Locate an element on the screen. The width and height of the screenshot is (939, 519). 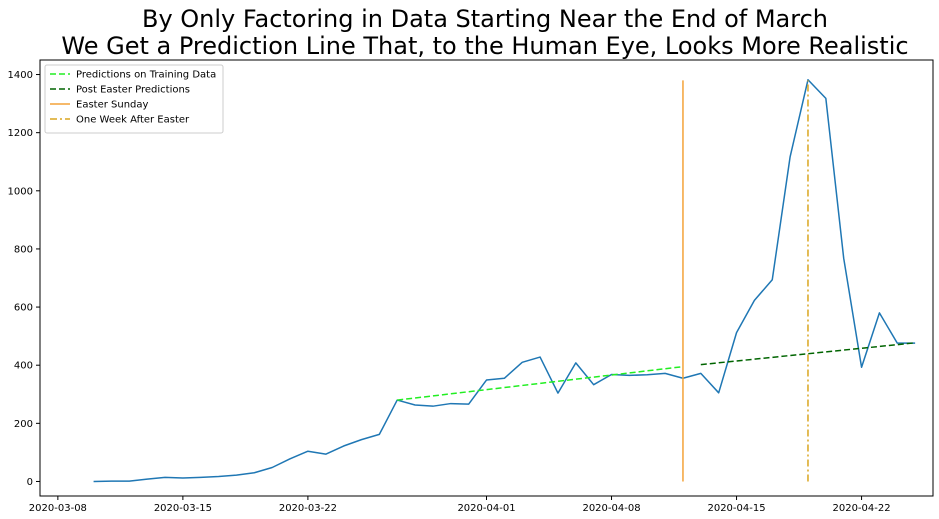
x-tick-label: 2020-03-22 is located at coordinates (308, 508).